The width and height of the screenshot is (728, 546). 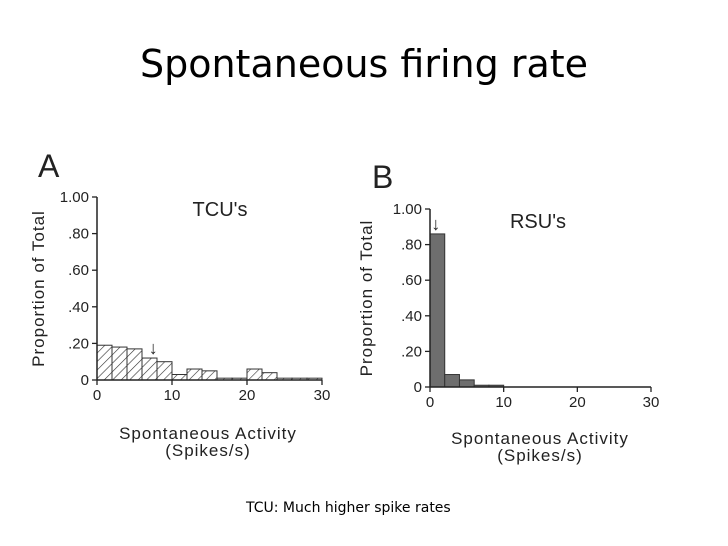 What do you see at coordinates (49, 166) in the screenshot?
I see `panel-label: A` at bounding box center [49, 166].